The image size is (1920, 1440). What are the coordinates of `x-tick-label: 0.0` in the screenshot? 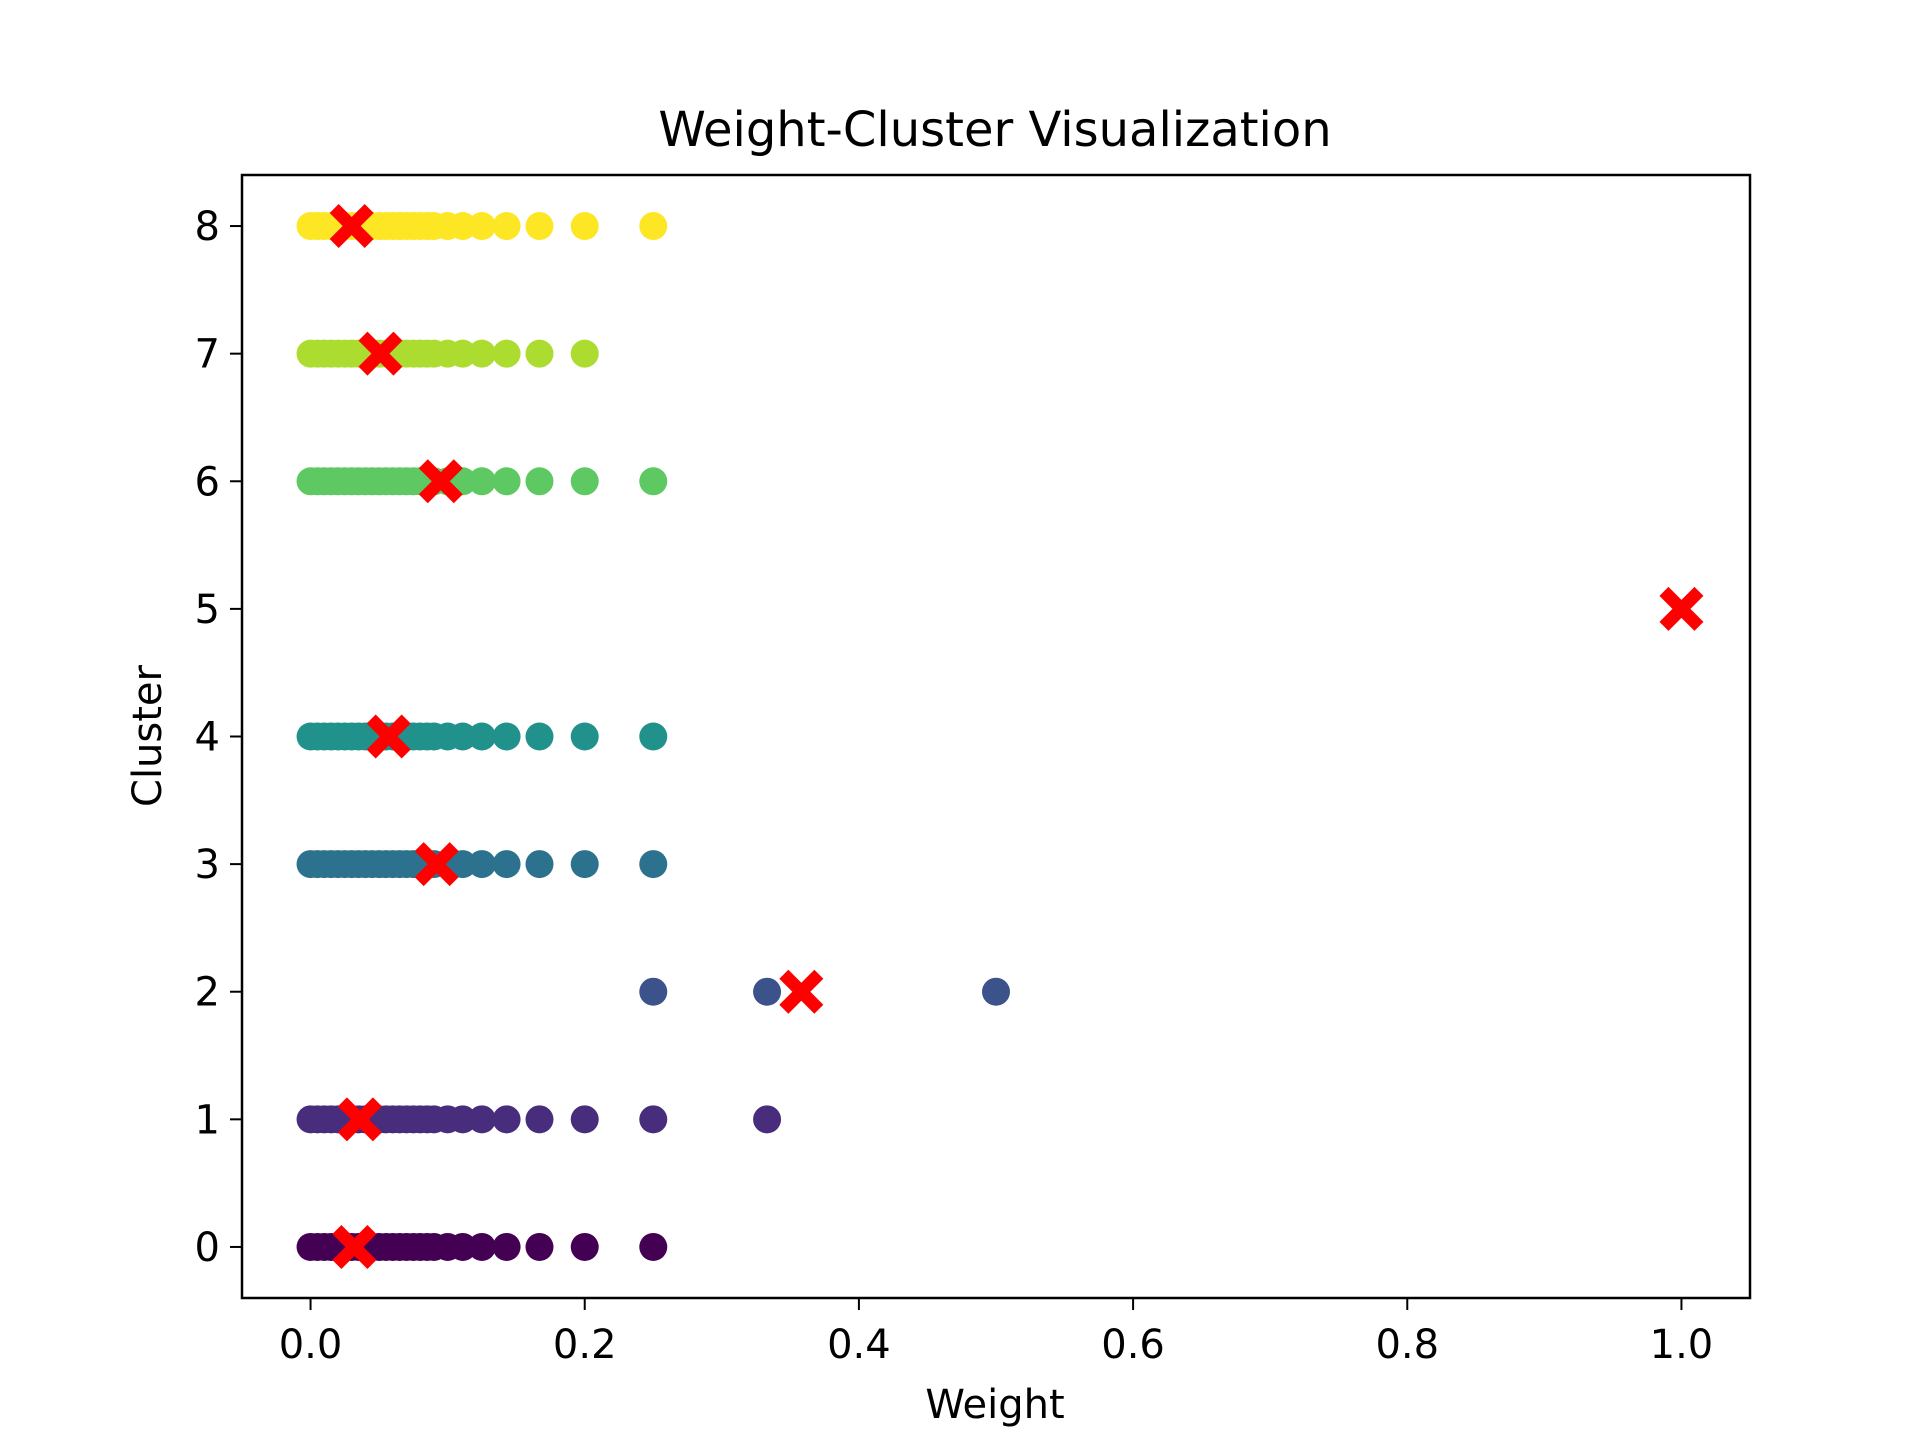 It's located at (311, 1345).